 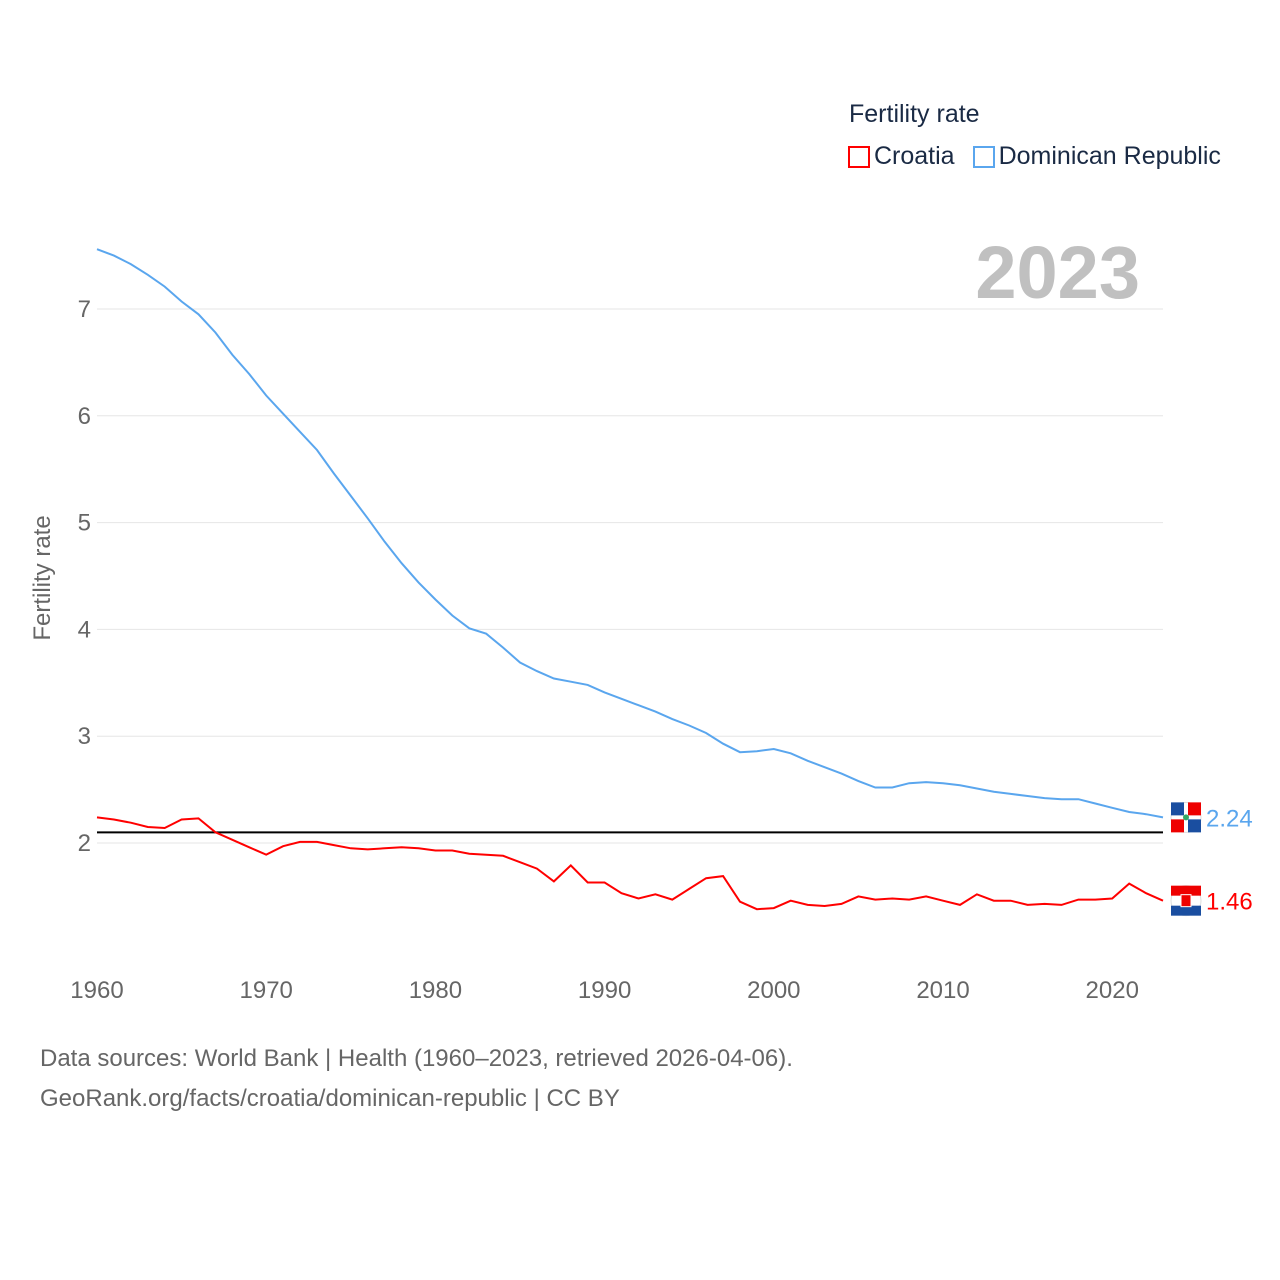 I want to click on y-axis-label: Fertility rate, so click(x=42, y=577).